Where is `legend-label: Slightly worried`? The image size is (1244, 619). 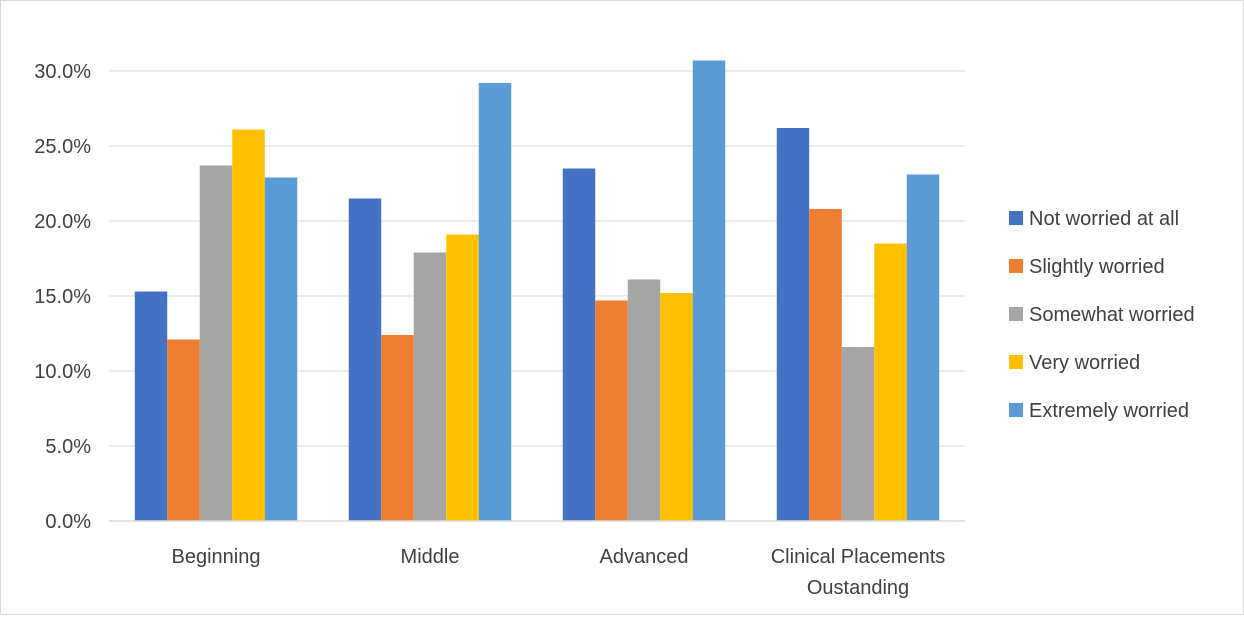 legend-label: Slightly worried is located at coordinates (1097, 267).